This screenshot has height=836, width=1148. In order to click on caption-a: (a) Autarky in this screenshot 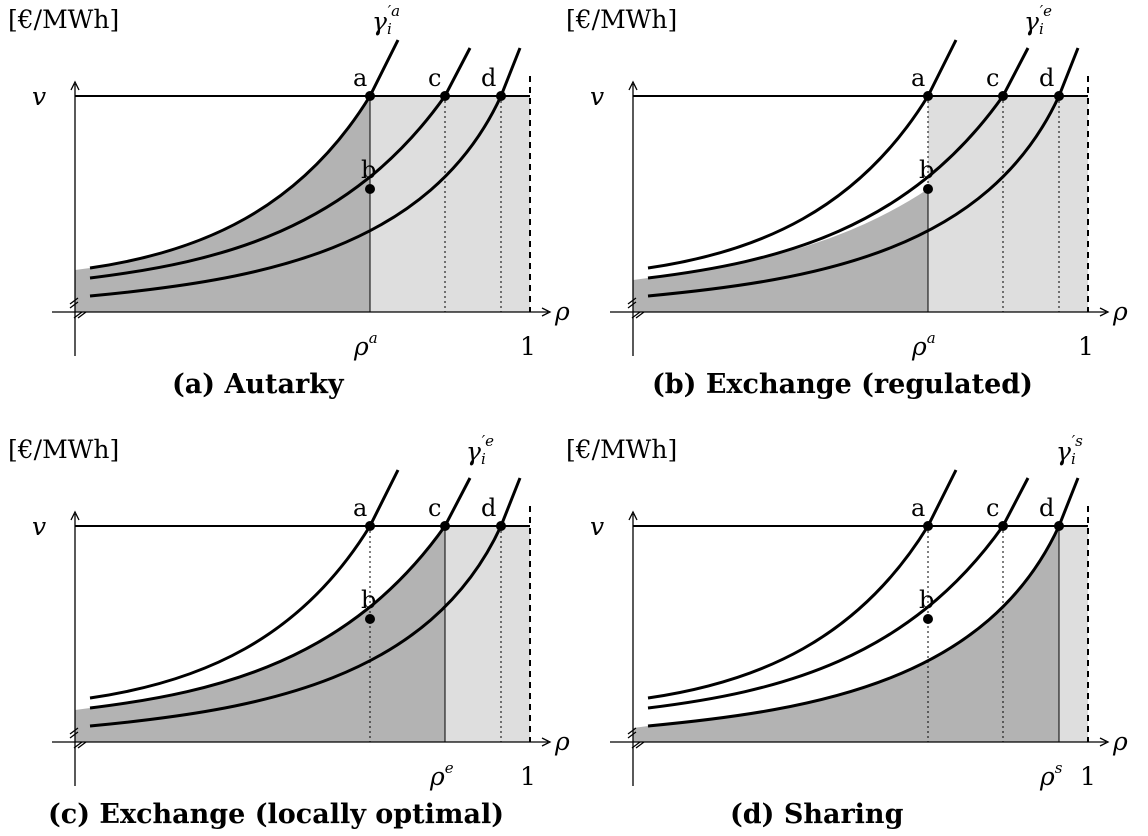, I will do `click(258, 384)`.